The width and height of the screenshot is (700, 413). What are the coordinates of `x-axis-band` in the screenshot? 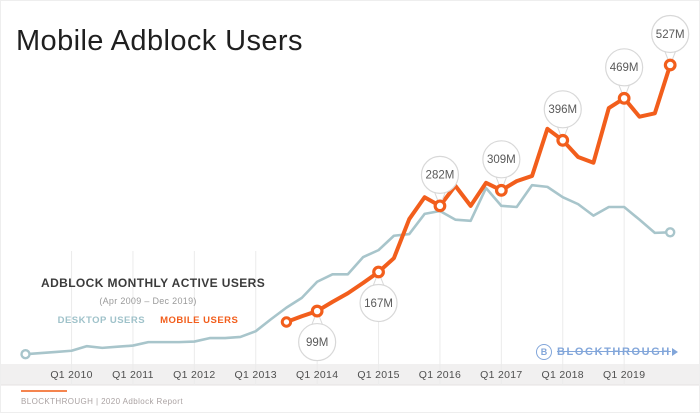 It's located at (350, 374).